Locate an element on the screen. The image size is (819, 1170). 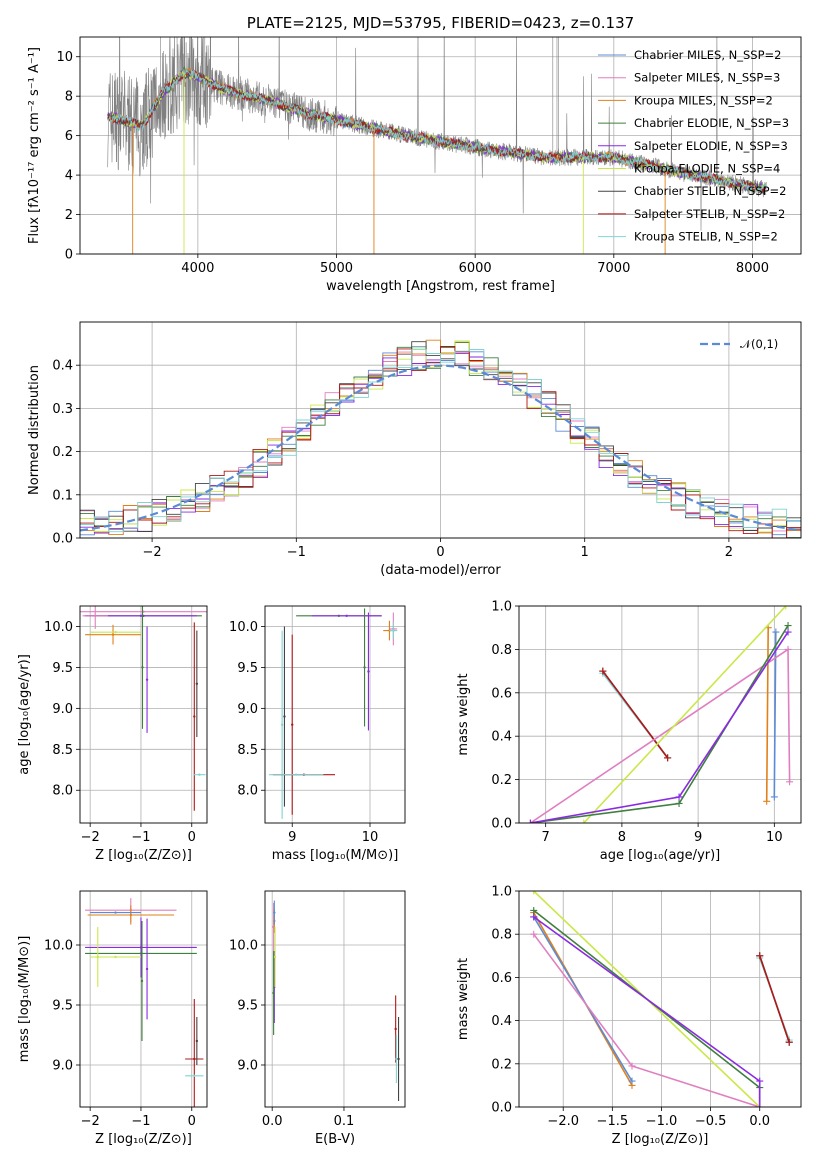
y-tick-label: 0.6 is located at coordinates (501, 978).